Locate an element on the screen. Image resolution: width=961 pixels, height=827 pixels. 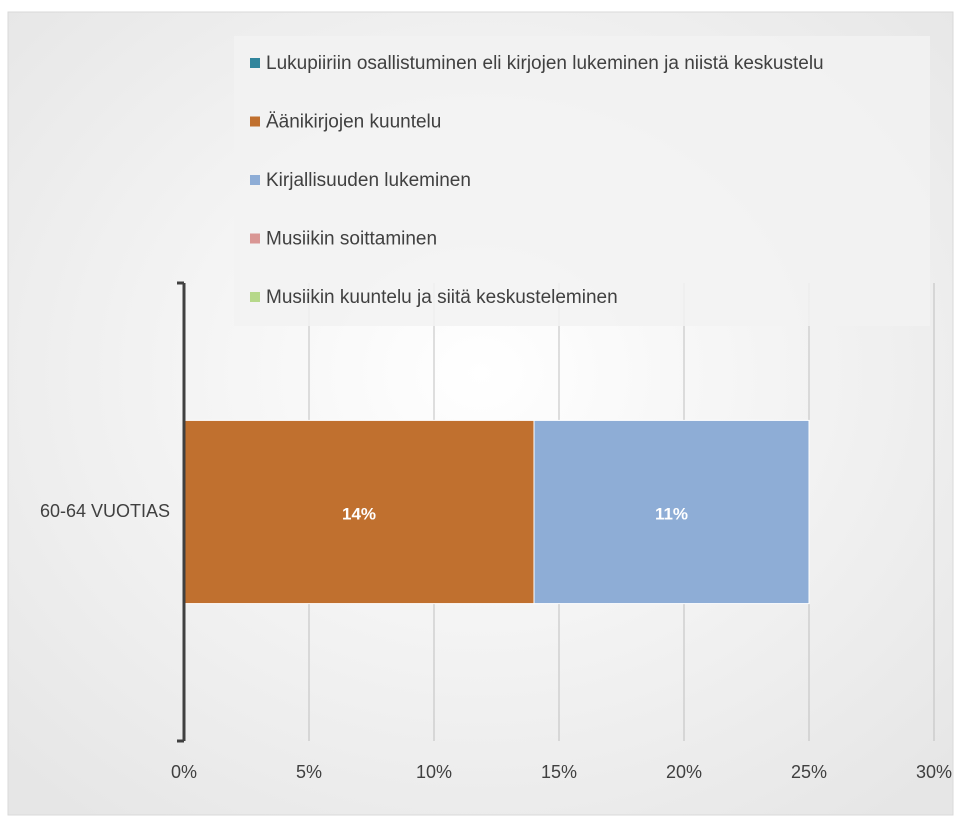
legend-label: Musiikin soittaminen is located at coordinates (351, 239).